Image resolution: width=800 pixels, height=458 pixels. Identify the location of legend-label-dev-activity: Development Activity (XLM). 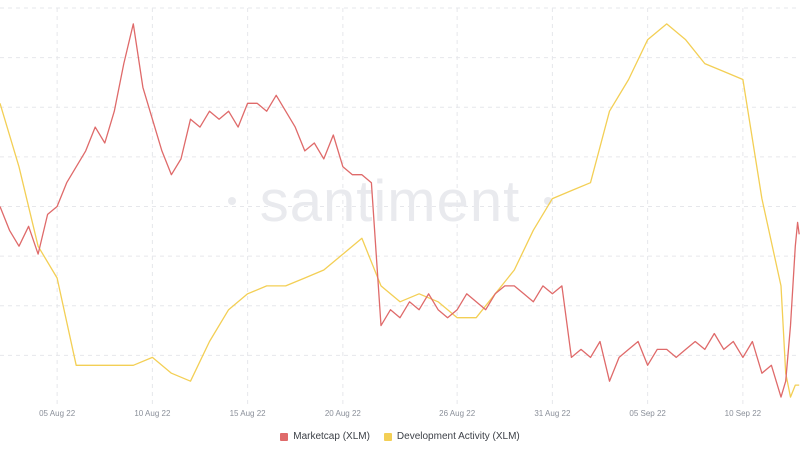
(458, 436).